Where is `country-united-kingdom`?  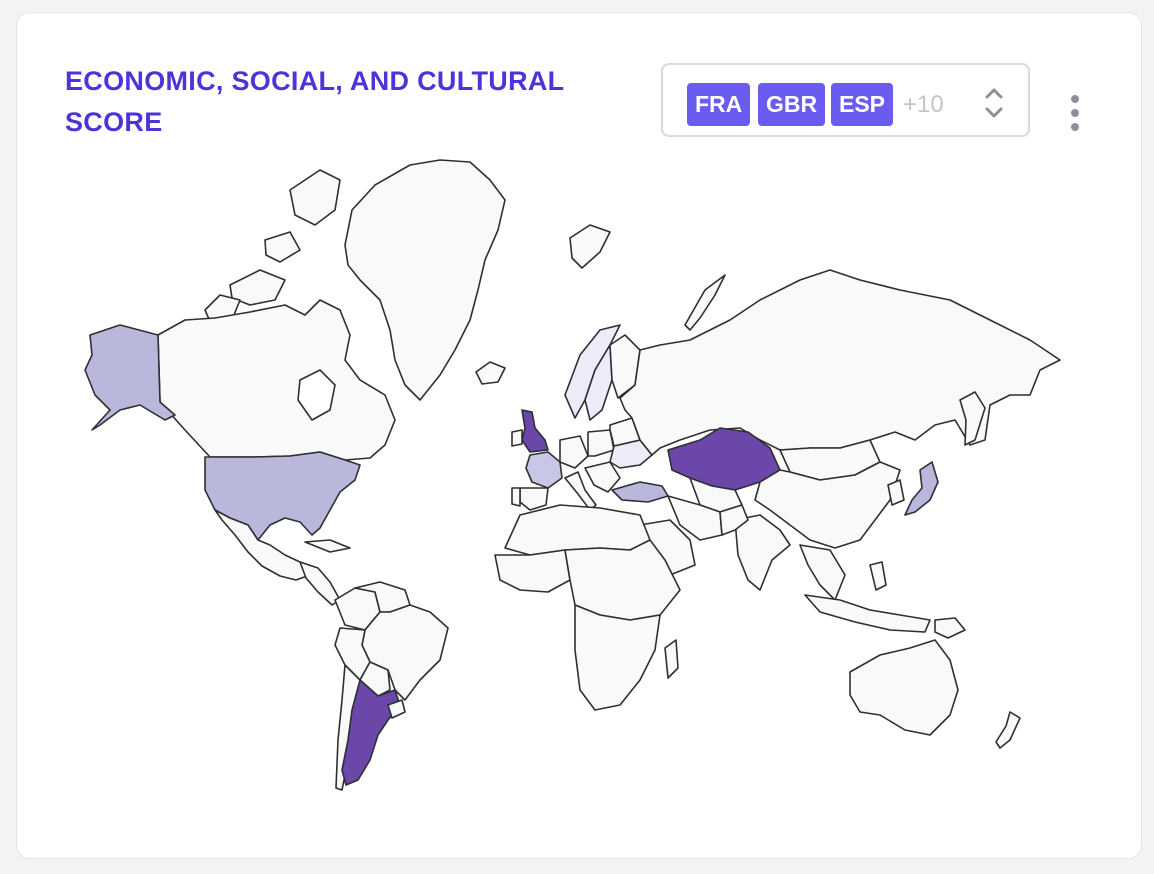
country-united-kingdom is located at coordinates (535, 431).